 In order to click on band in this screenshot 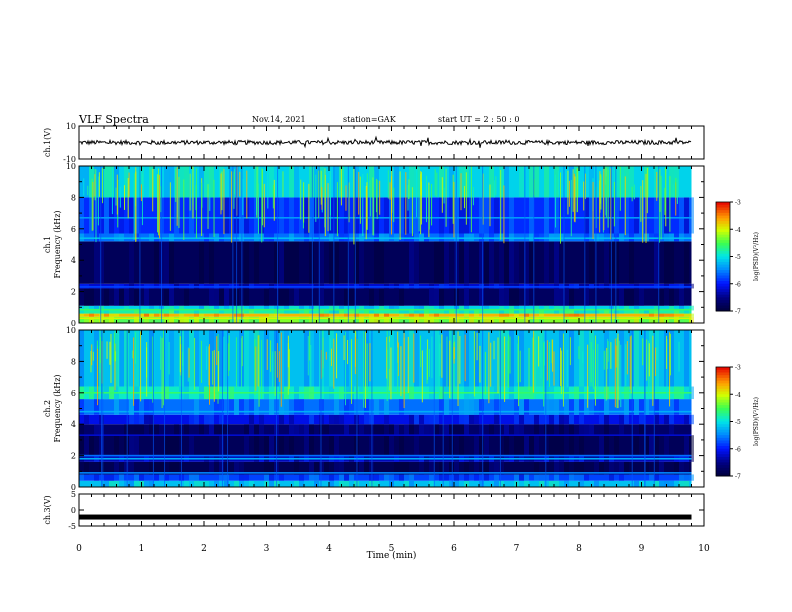, I will do `click(385, 297)`.